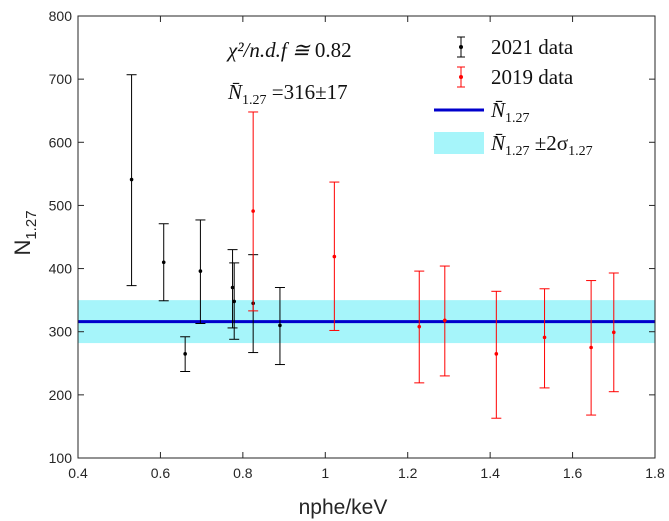 This screenshot has width=669, height=521. I want to click on x-tick-label: 1.4, so click(490, 473).